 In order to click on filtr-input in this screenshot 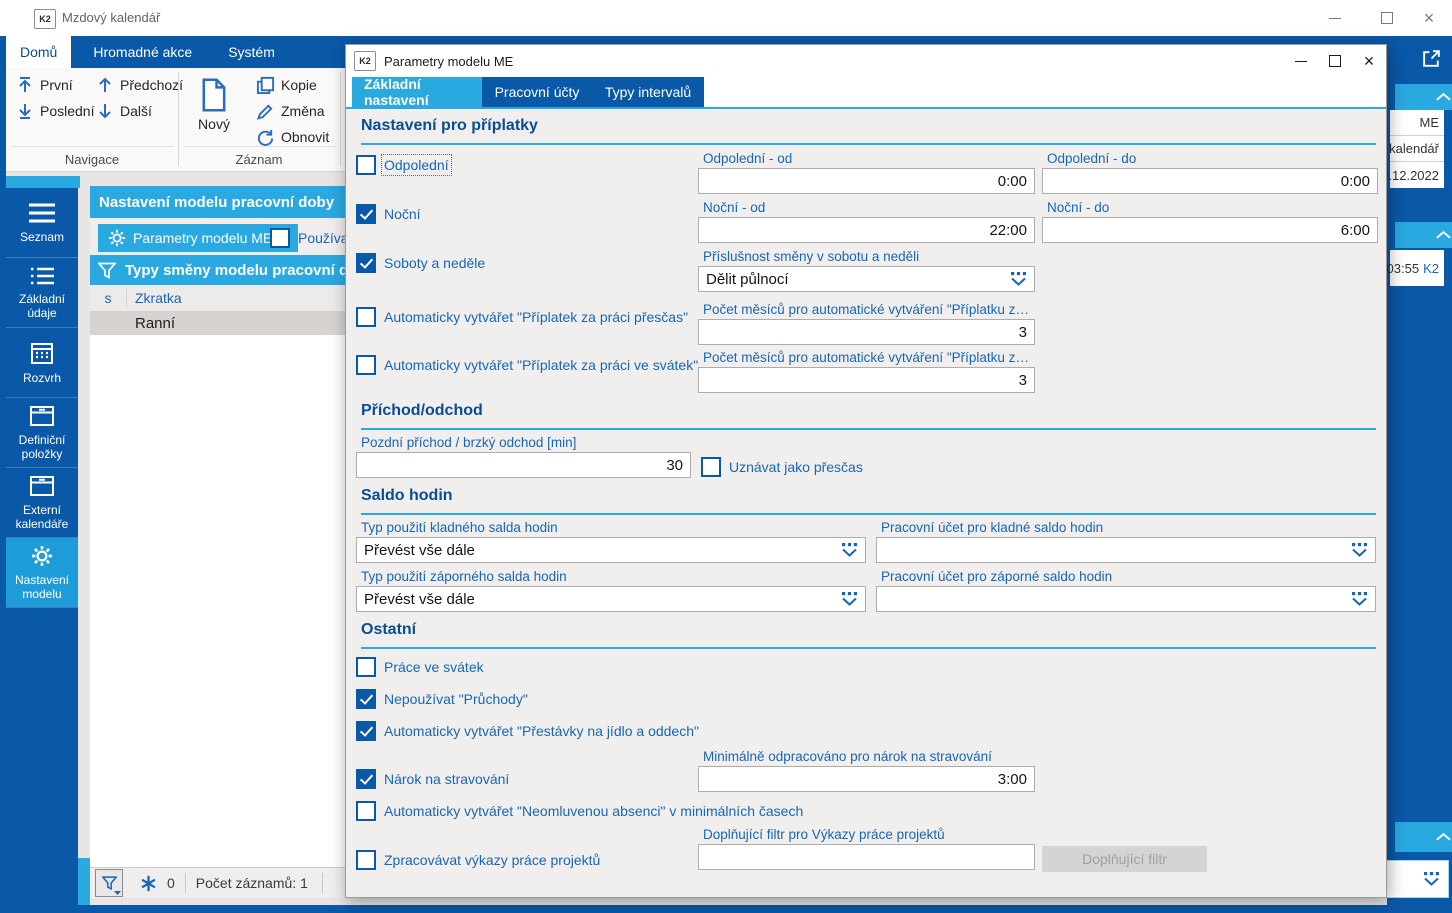, I will do `click(866, 857)`.